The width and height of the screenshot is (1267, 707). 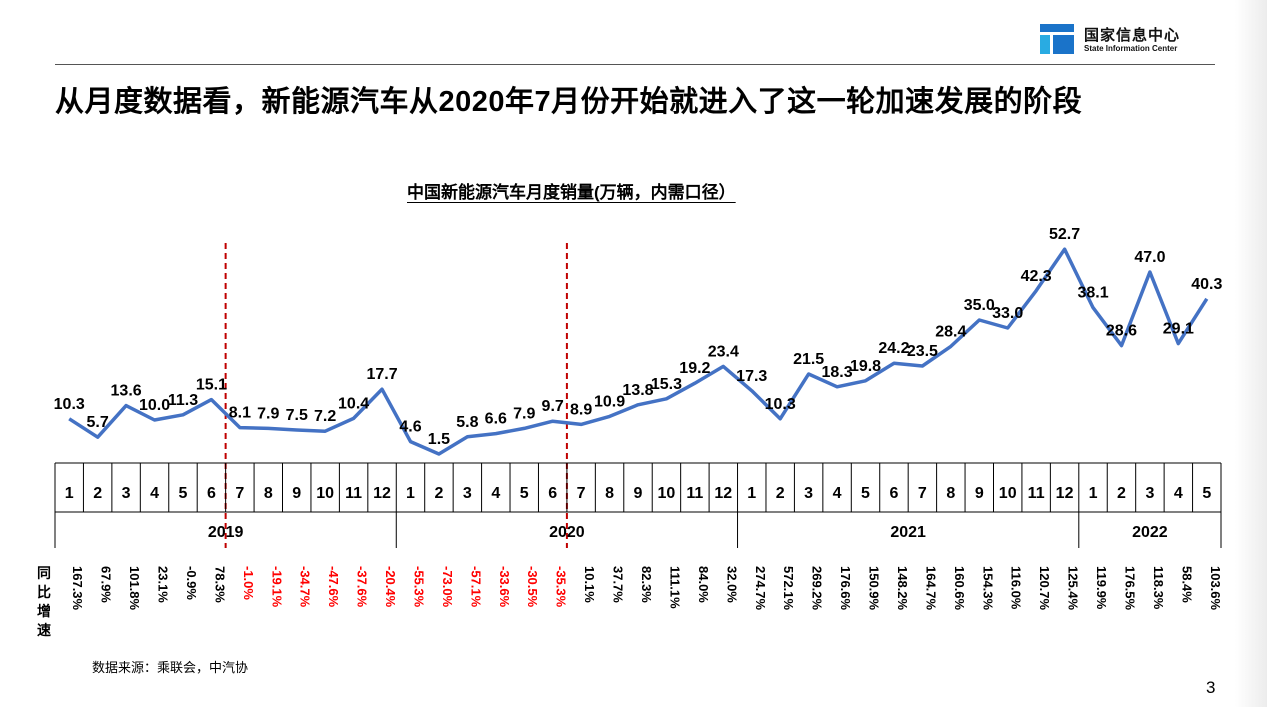 I want to click on yoy-value: 125.4%, so click(x=1073, y=588).